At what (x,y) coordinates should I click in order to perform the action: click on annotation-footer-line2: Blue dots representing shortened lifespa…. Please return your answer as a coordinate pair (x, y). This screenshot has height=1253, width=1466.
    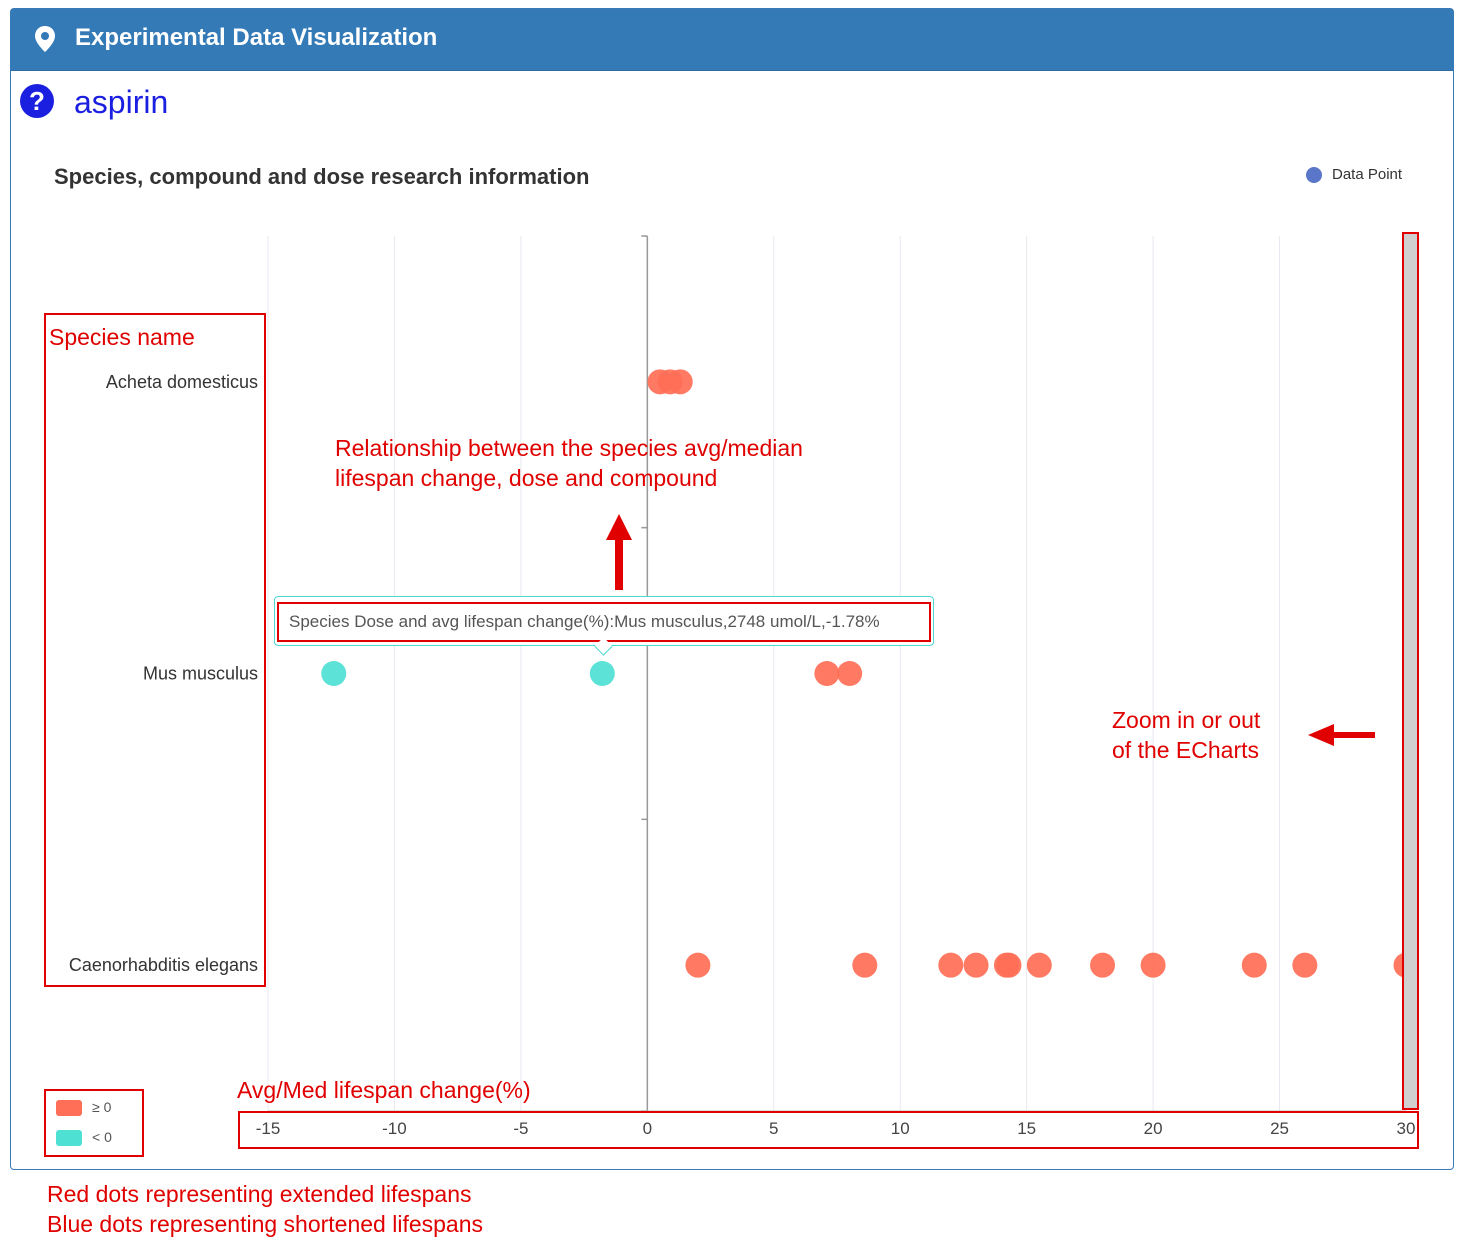
    Looking at the image, I should click on (265, 1224).